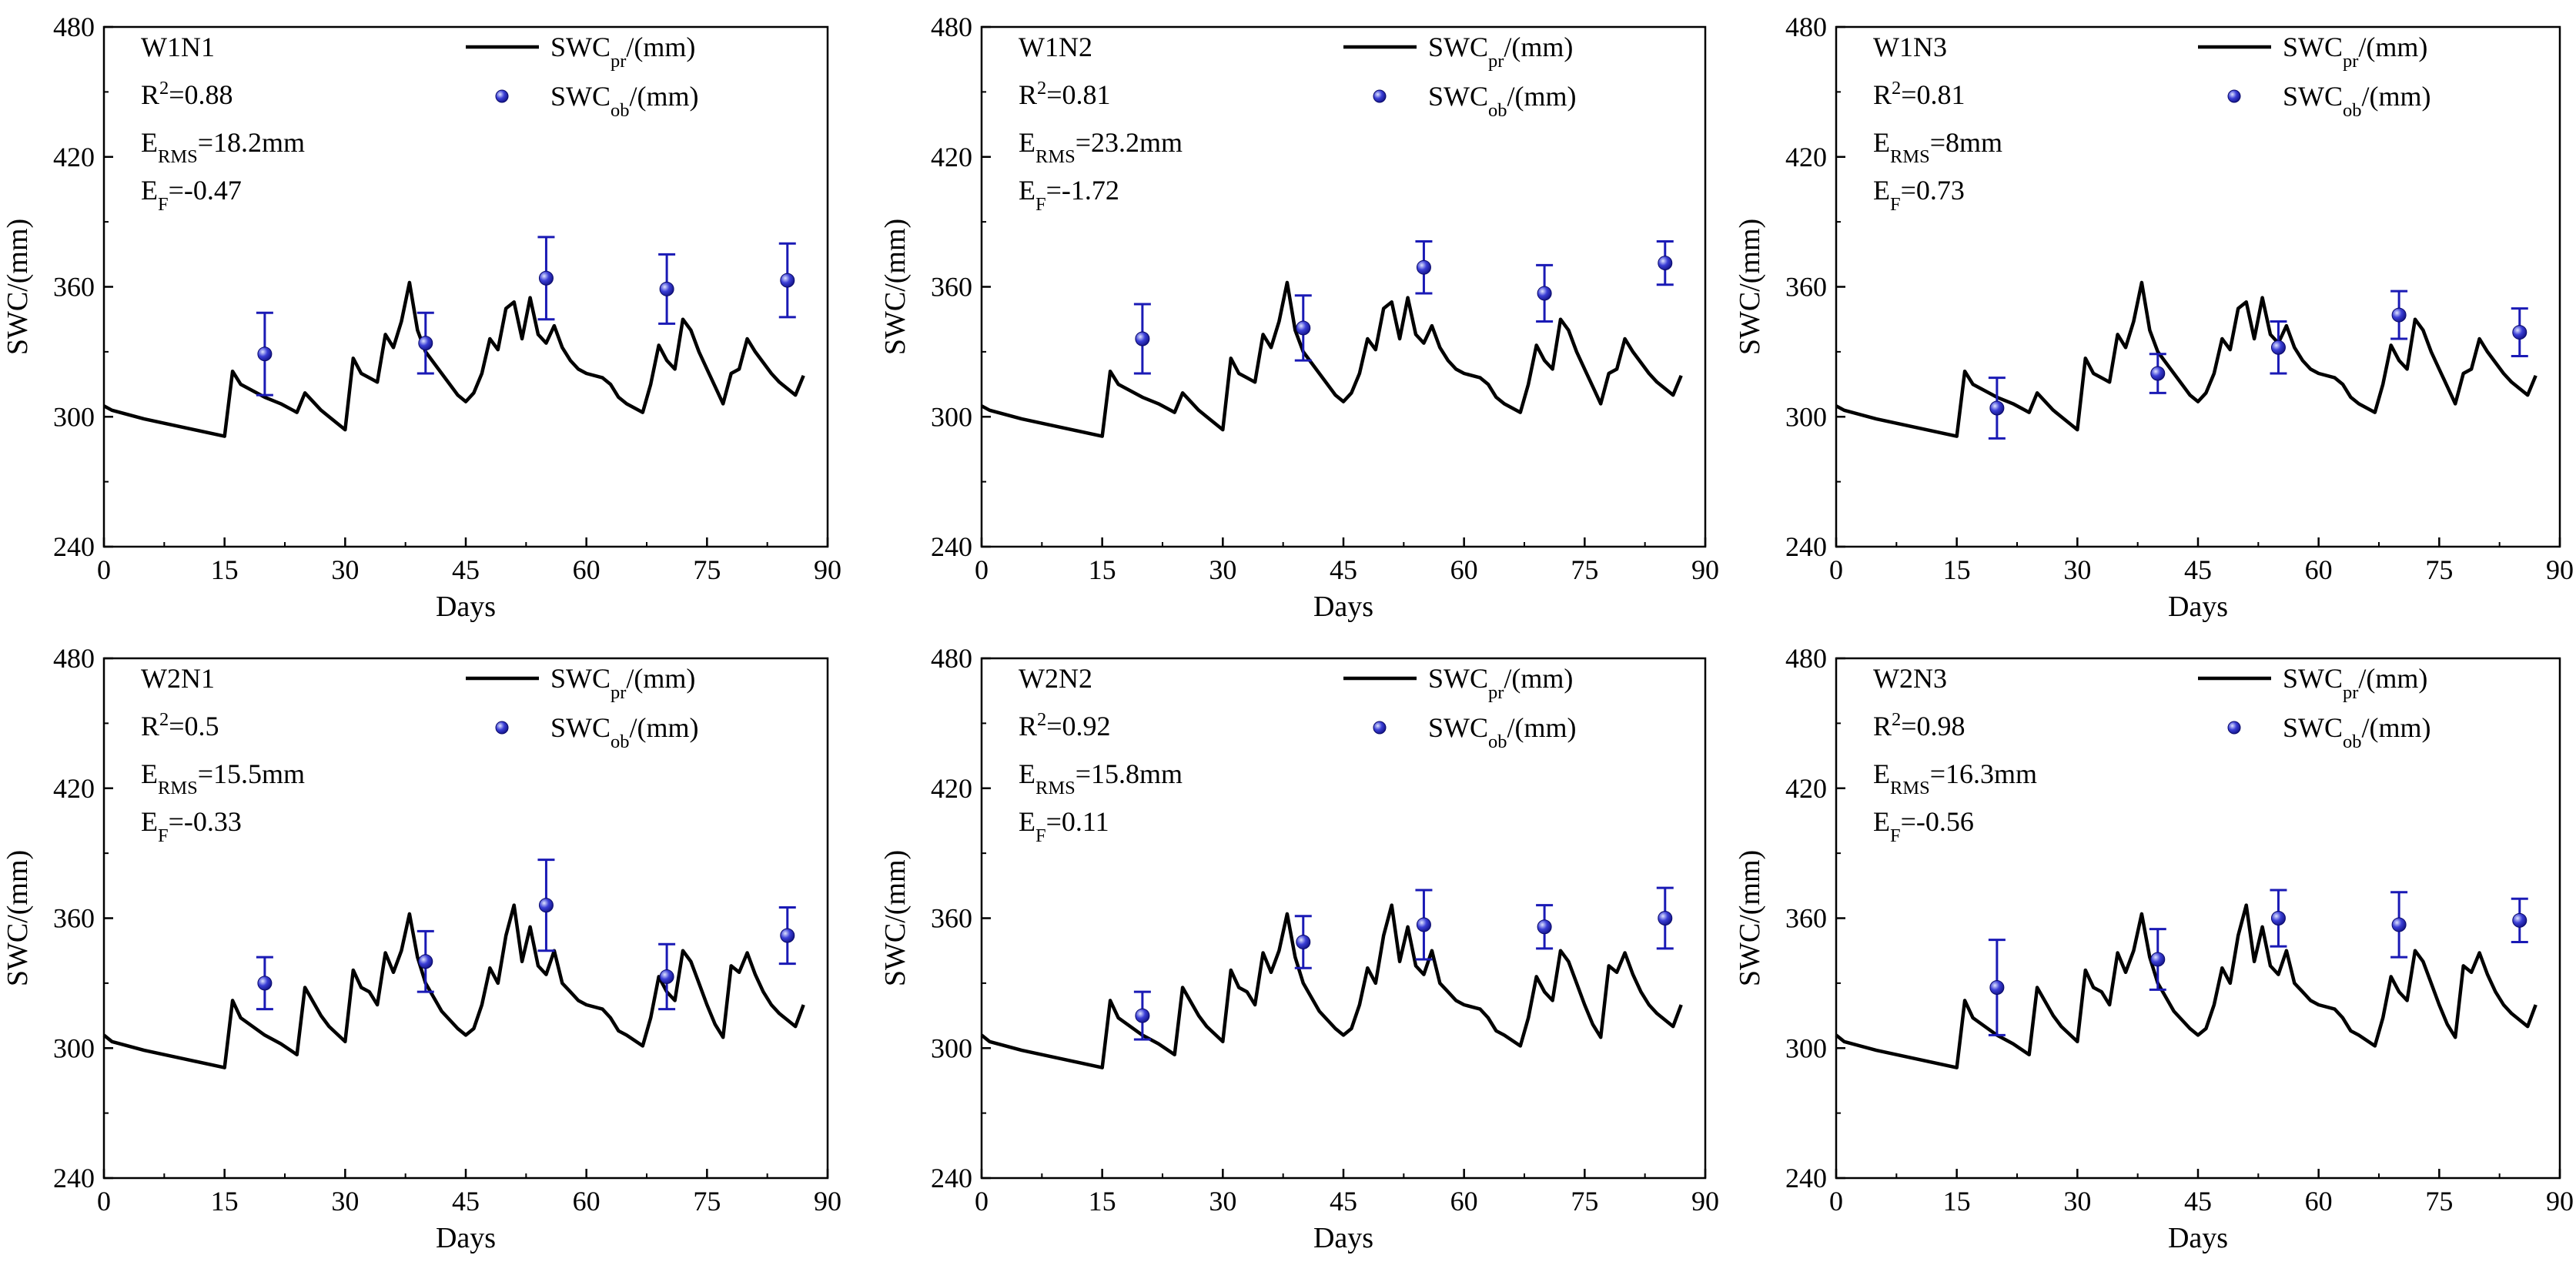  I want to click on panel-label: W1N3, so click(1910, 47).